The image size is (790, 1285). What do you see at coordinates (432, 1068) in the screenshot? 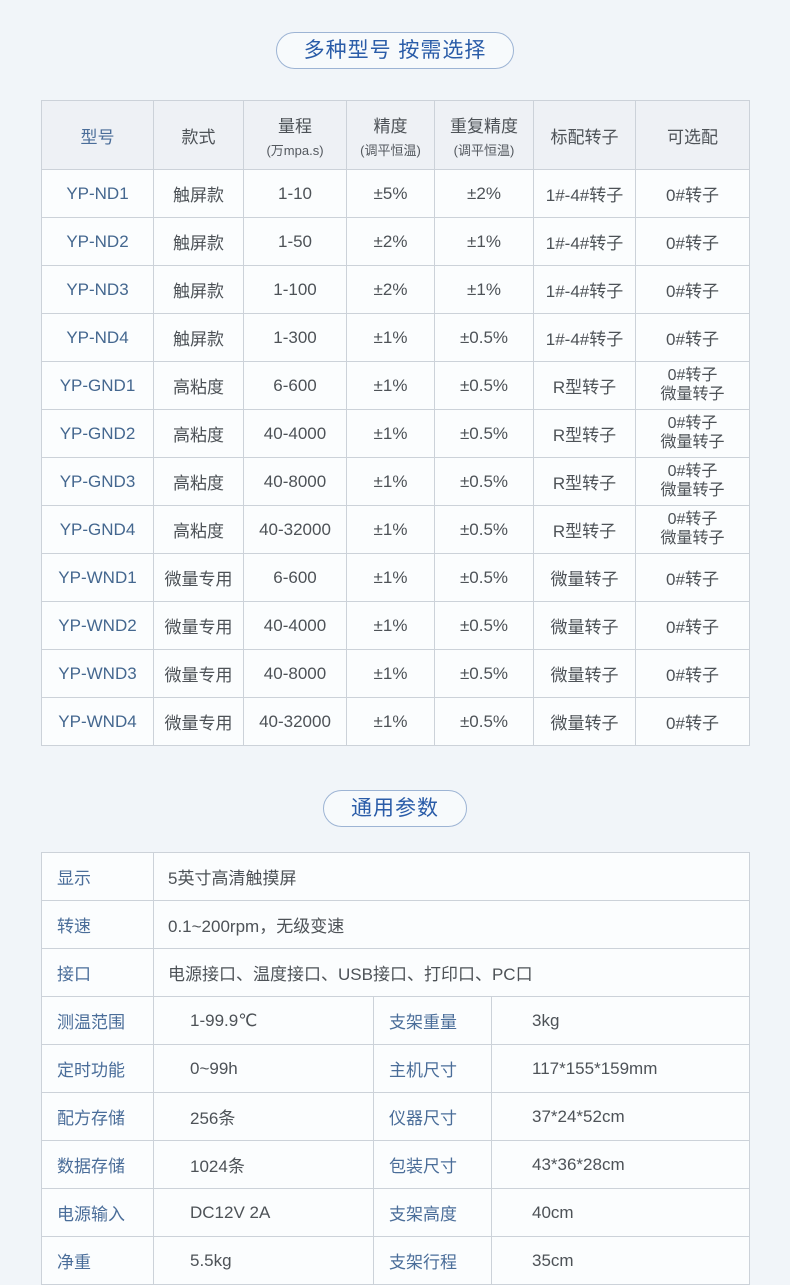
I see `param-label-cell: 主机尺寸` at bounding box center [432, 1068].